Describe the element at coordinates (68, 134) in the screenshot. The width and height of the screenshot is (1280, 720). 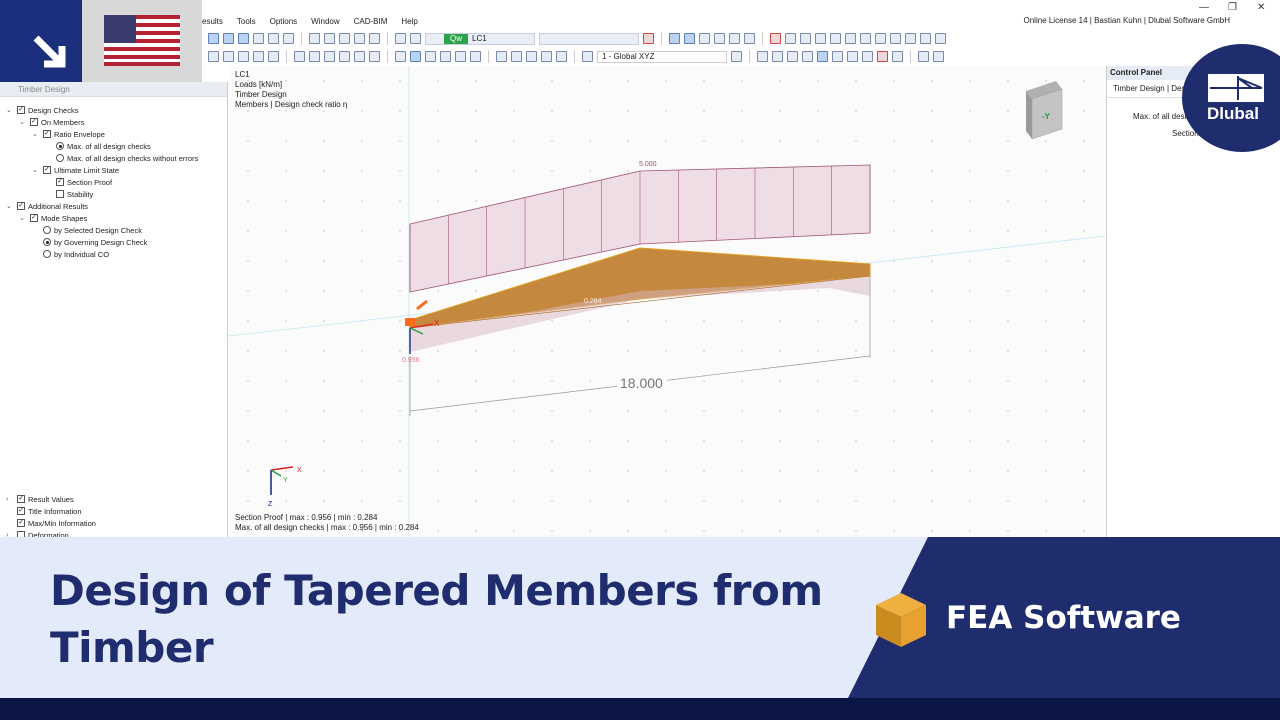
I see `tree-item: ⌄ ✓ Ratio Envelope` at that location.